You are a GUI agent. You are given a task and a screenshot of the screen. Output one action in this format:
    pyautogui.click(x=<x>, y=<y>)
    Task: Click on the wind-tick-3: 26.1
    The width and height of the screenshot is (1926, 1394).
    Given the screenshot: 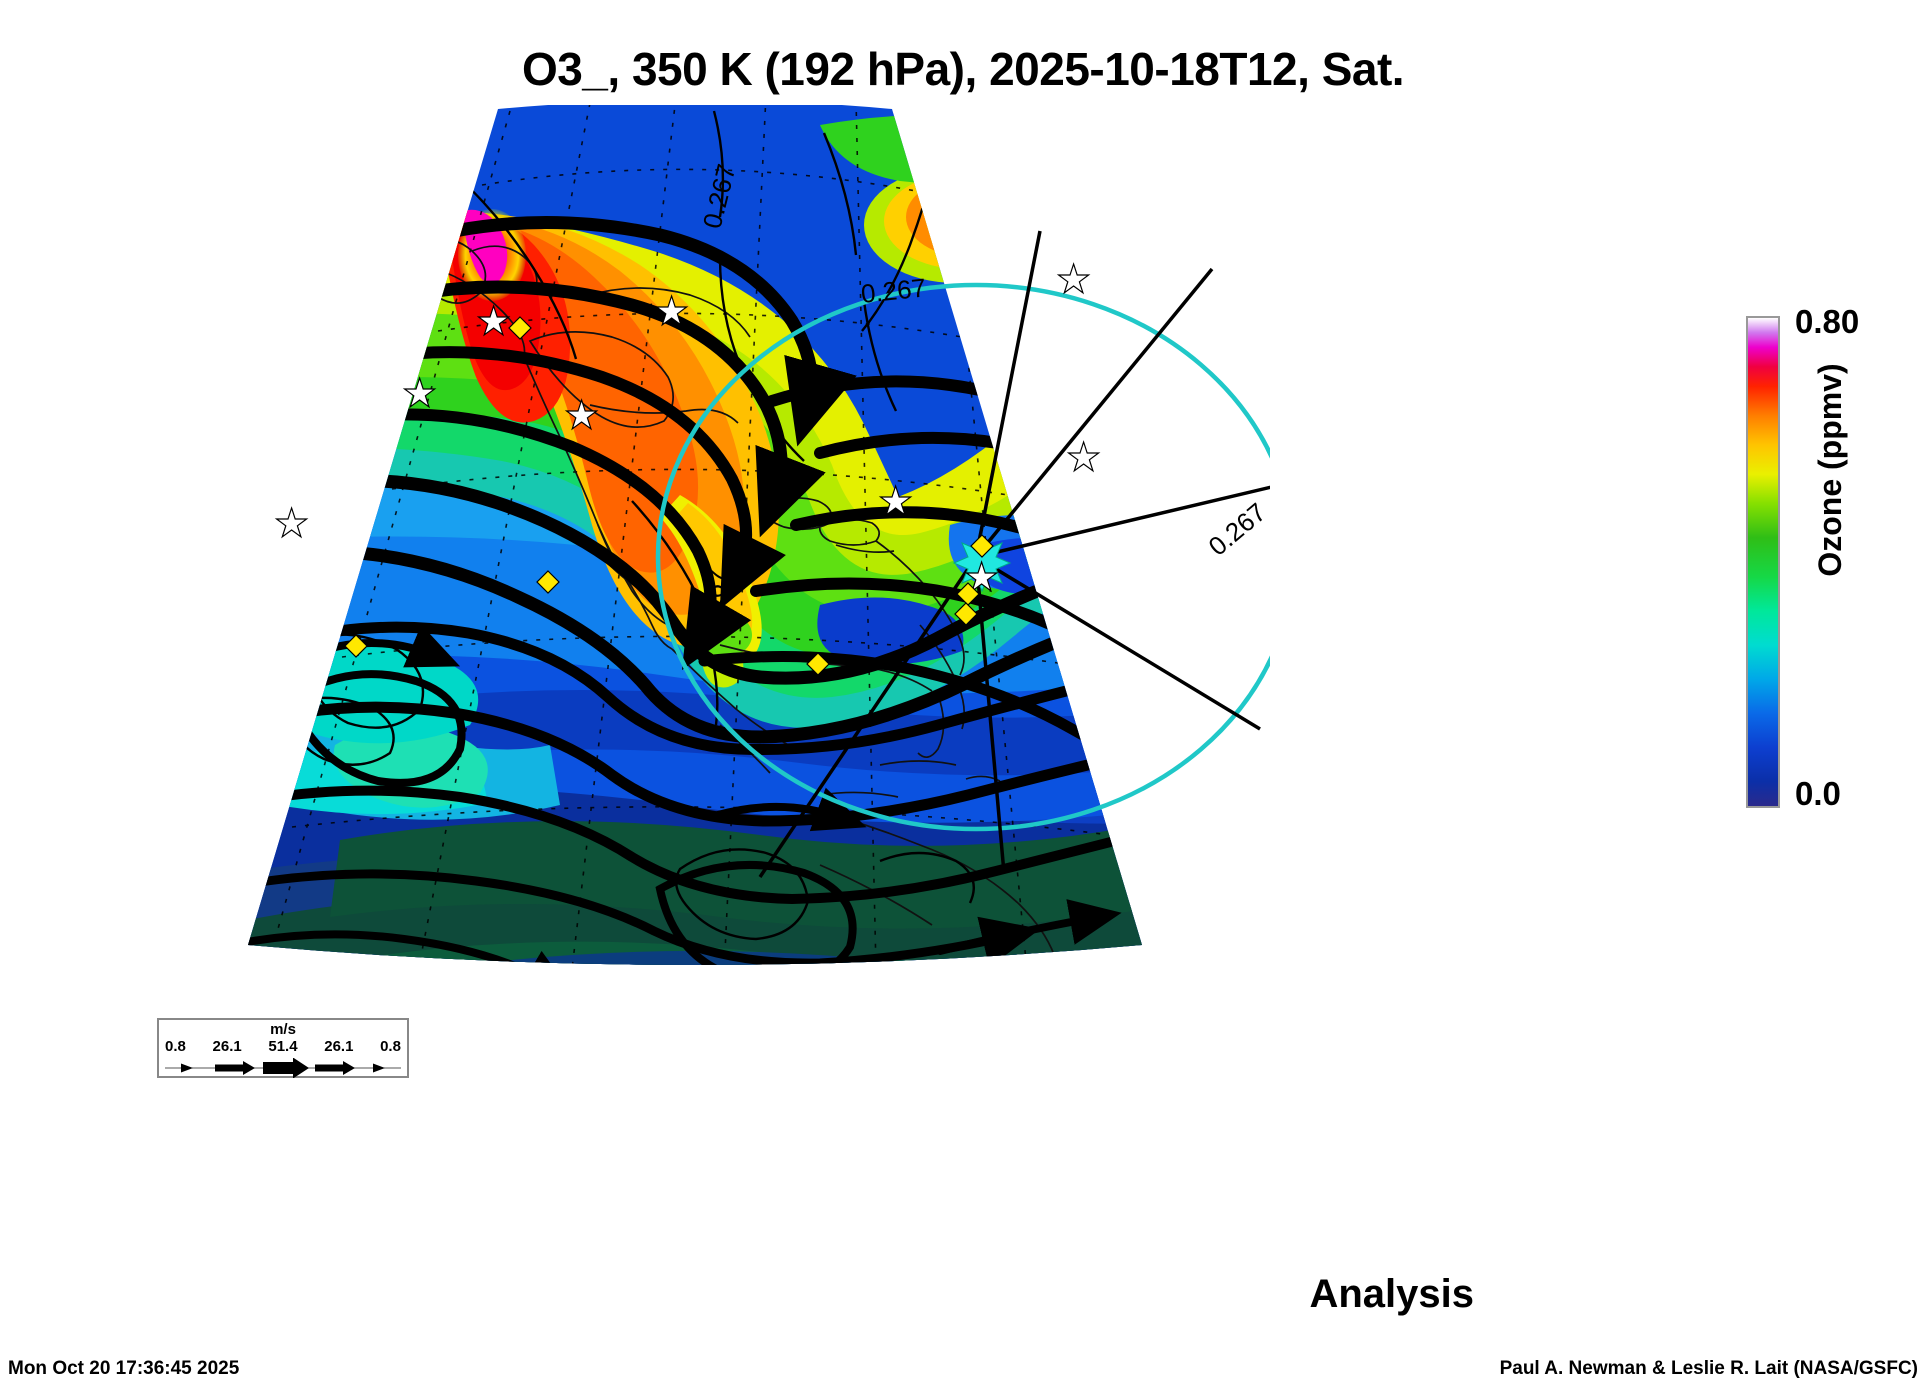 What is the action you would take?
    pyautogui.click(x=339, y=1046)
    